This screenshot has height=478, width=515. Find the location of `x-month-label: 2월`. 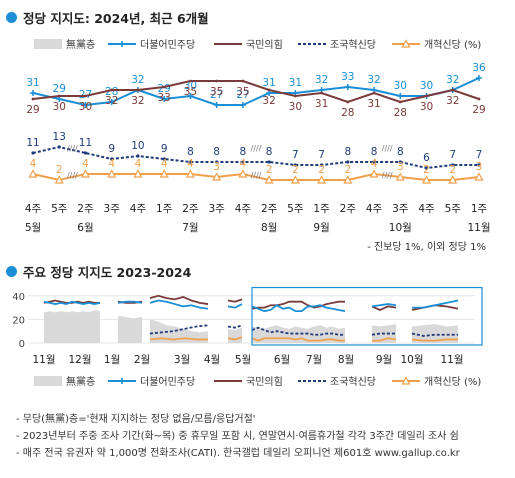

x-month-label: 2월 is located at coordinates (142, 360).